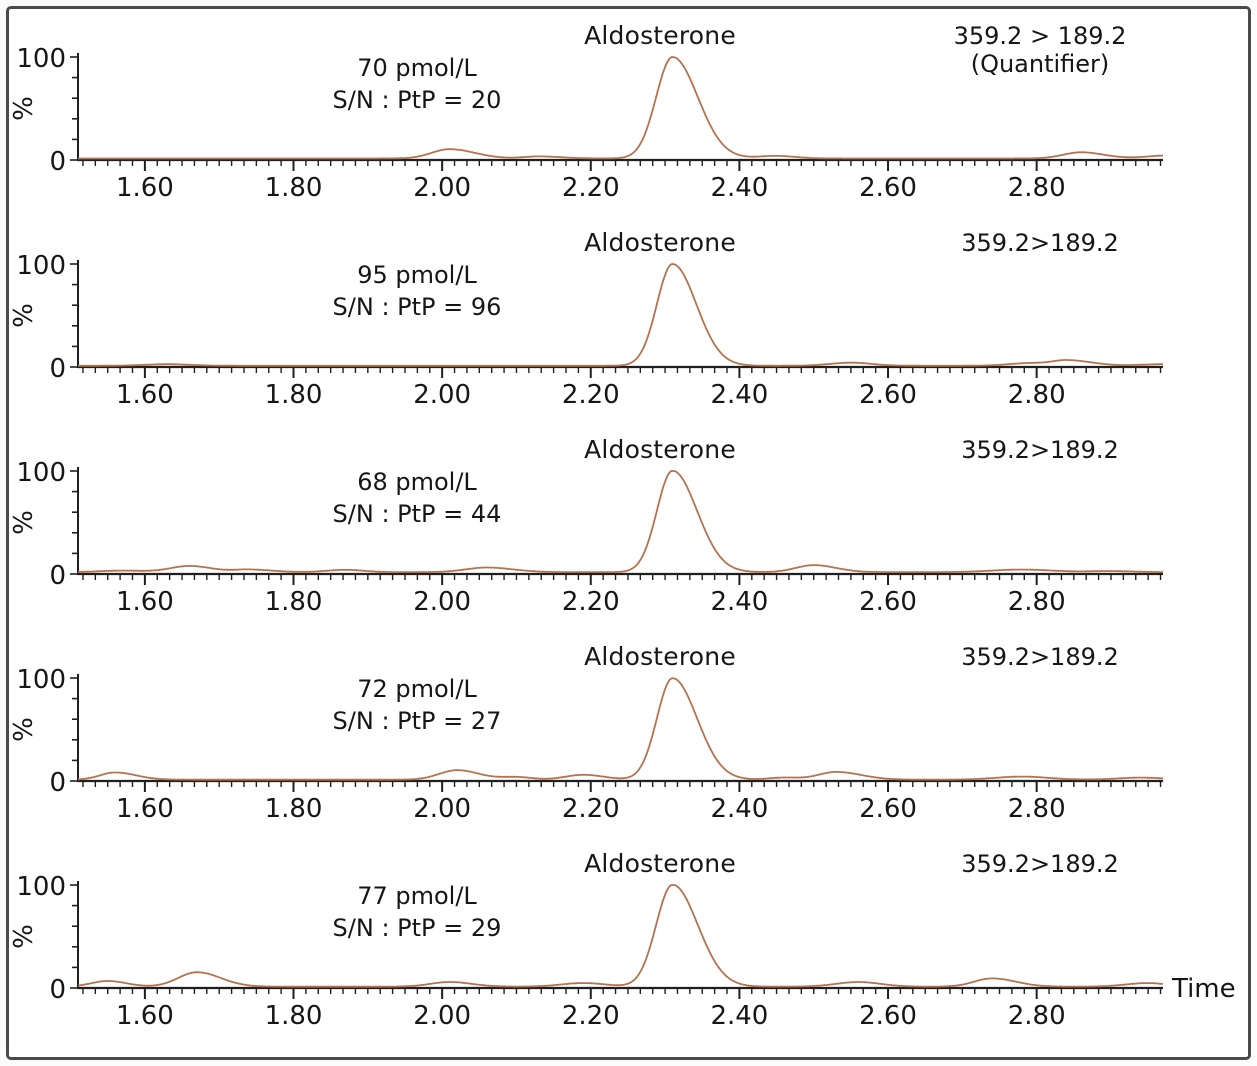  Describe the element at coordinates (417, 482) in the screenshot. I see `concentration-label: 68 pmol/L` at that location.